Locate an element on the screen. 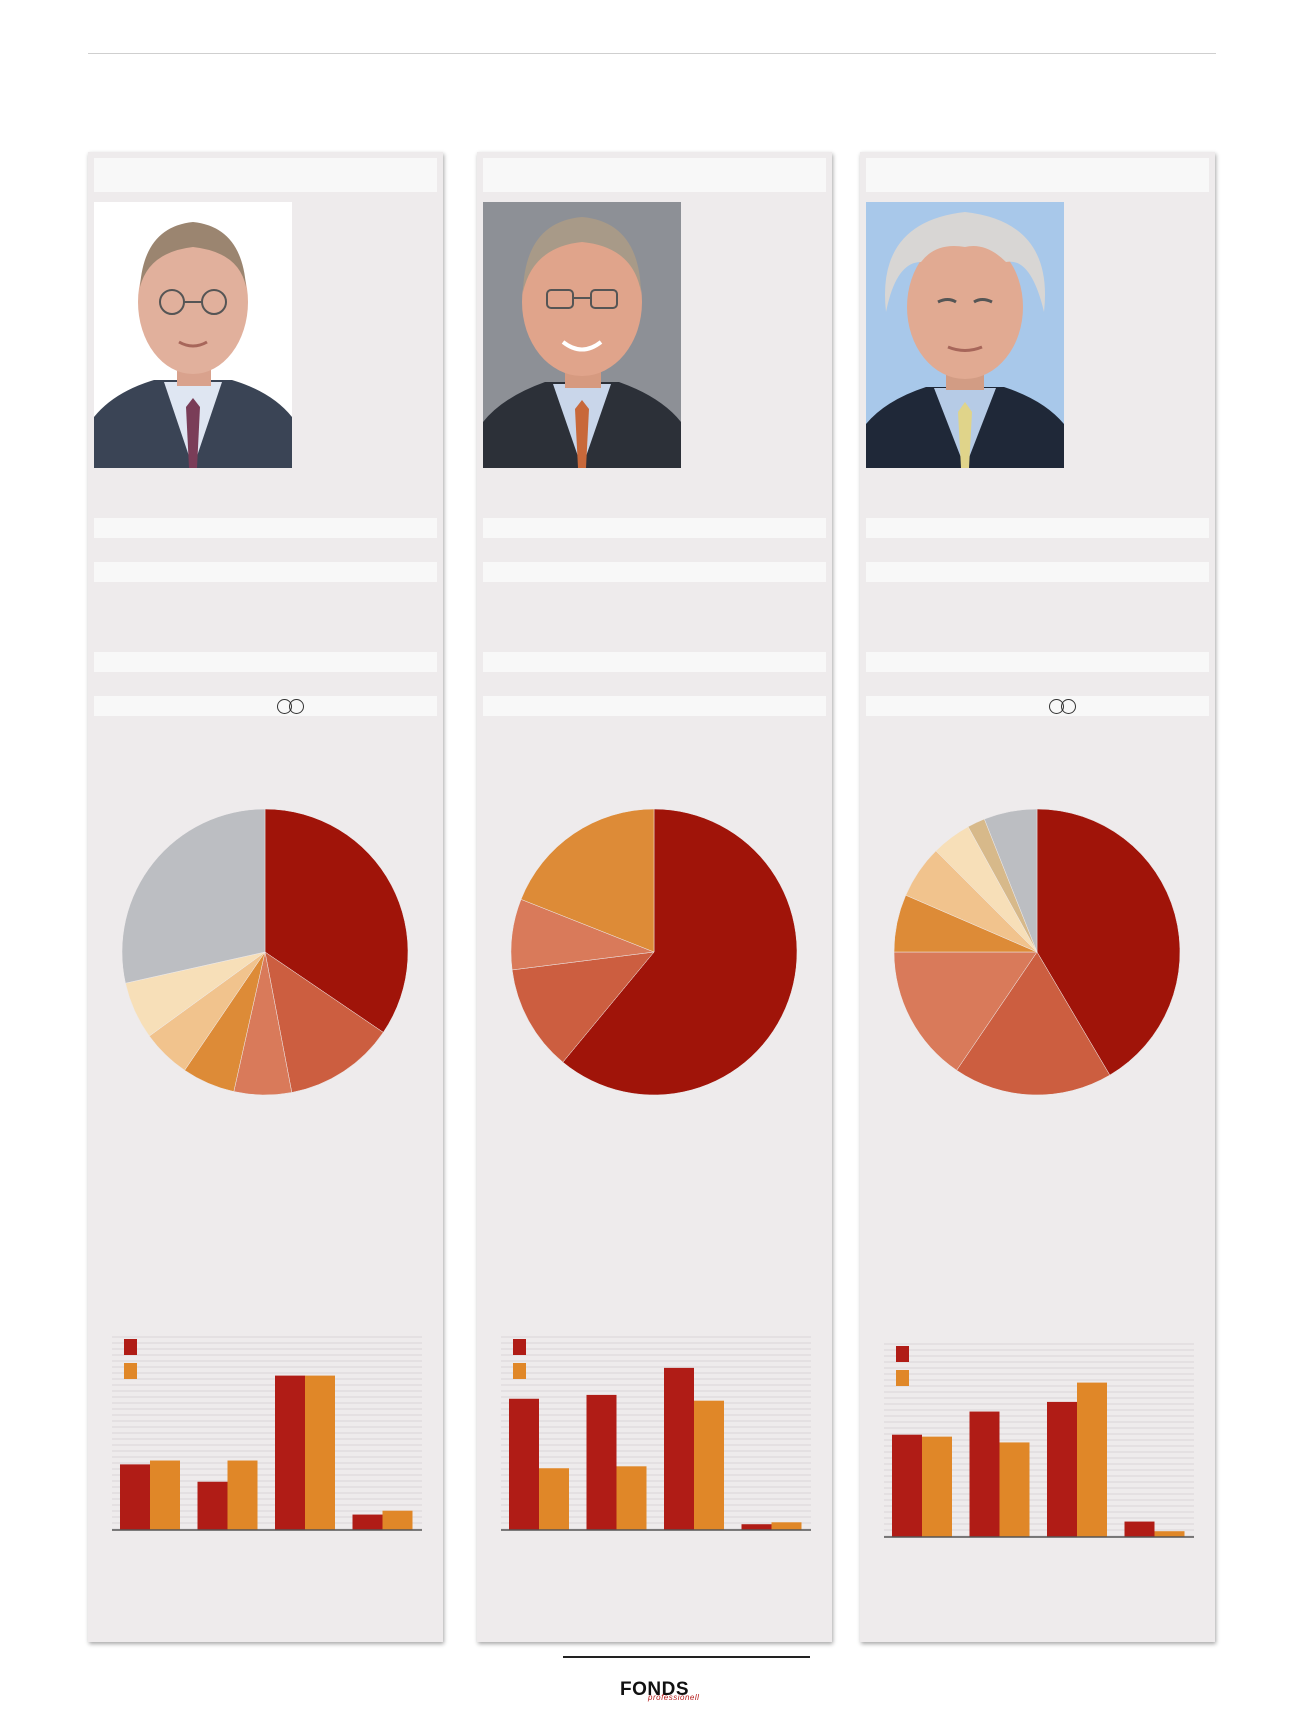 This screenshot has width=1300, height=1734. logo-text: FONDS is located at coordinates (654, 1689).